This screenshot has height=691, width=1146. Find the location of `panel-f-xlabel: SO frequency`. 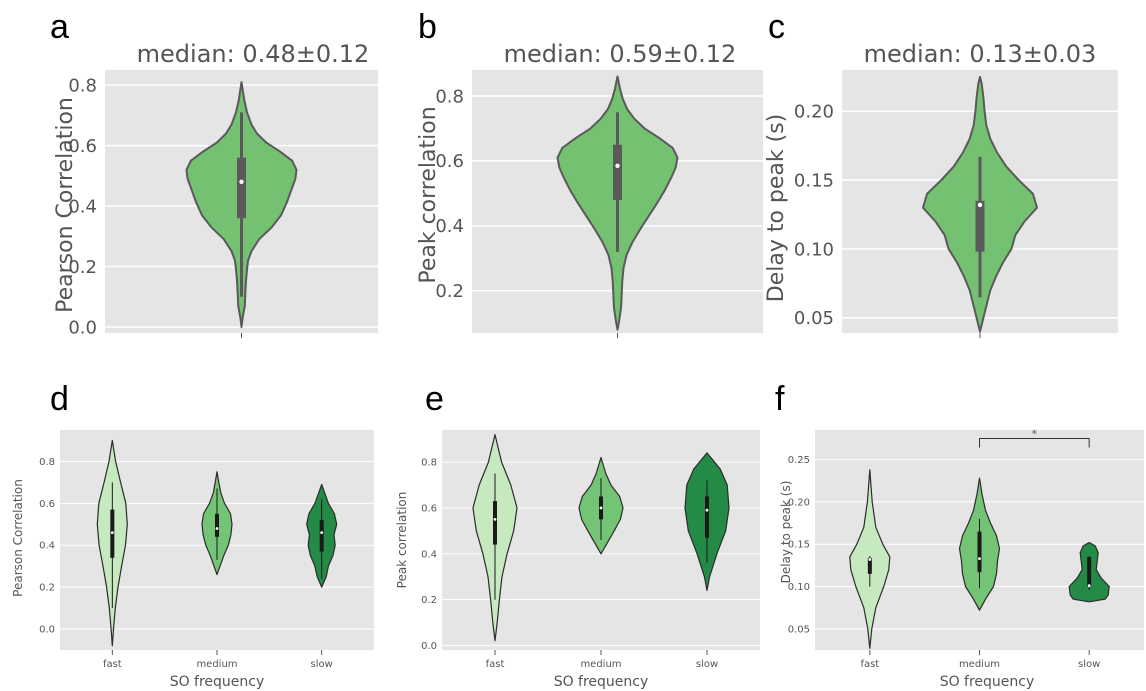

panel-f-xlabel: SO frequency is located at coordinates (987, 682).